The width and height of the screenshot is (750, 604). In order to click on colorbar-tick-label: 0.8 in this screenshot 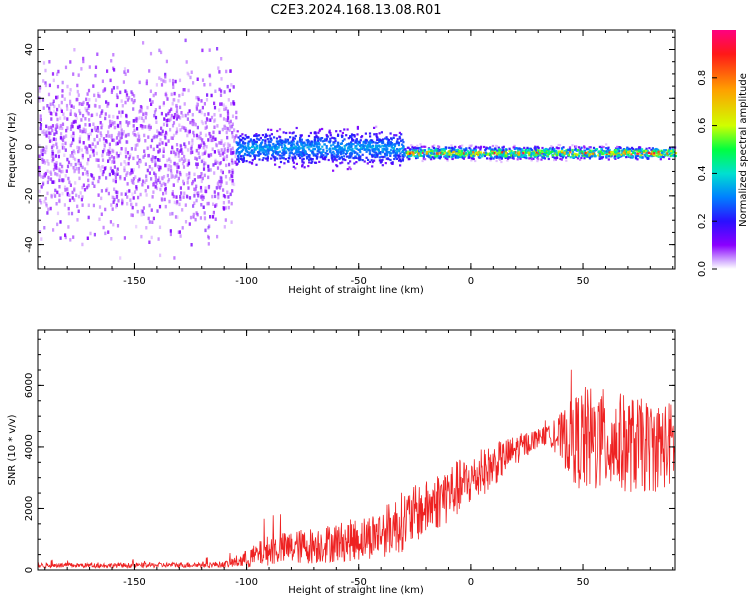, I will do `click(702, 78)`.